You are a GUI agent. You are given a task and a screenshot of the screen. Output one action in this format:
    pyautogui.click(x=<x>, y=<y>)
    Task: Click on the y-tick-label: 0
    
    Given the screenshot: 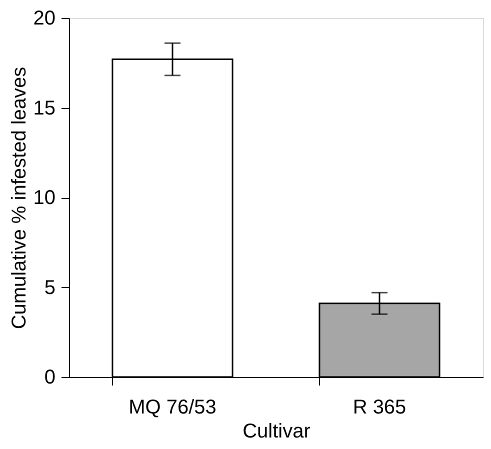 What is the action you would take?
    pyautogui.click(x=50, y=377)
    